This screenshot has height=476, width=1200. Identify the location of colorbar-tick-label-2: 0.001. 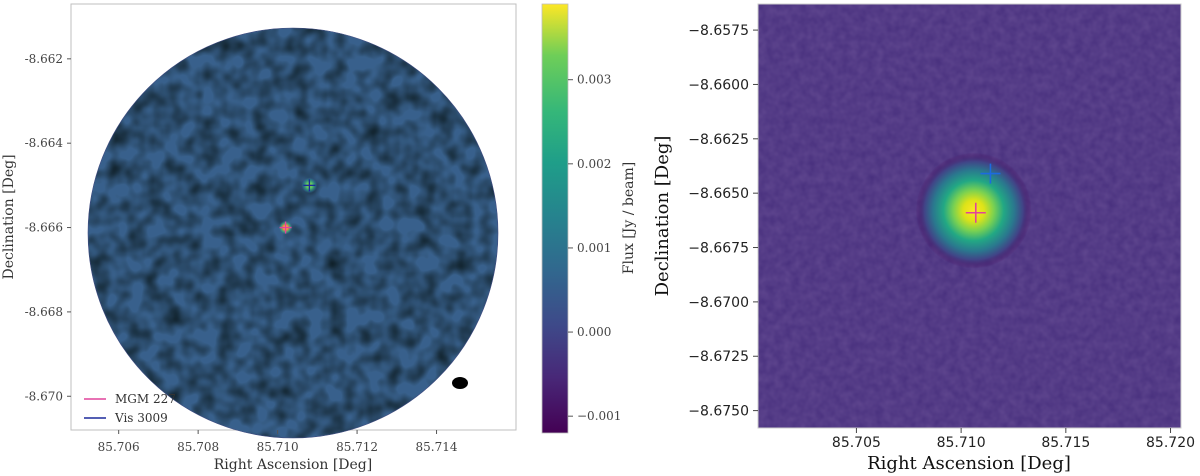
(594, 248).